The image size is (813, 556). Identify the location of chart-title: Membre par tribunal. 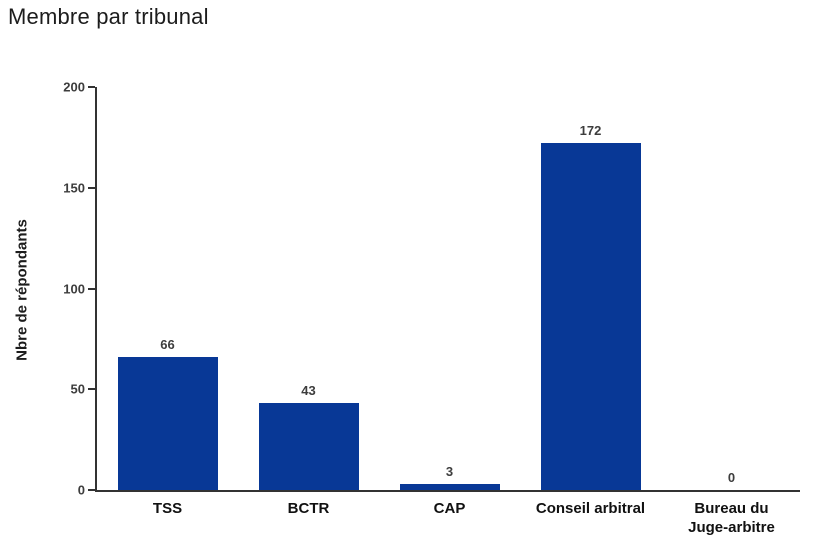
(108, 16).